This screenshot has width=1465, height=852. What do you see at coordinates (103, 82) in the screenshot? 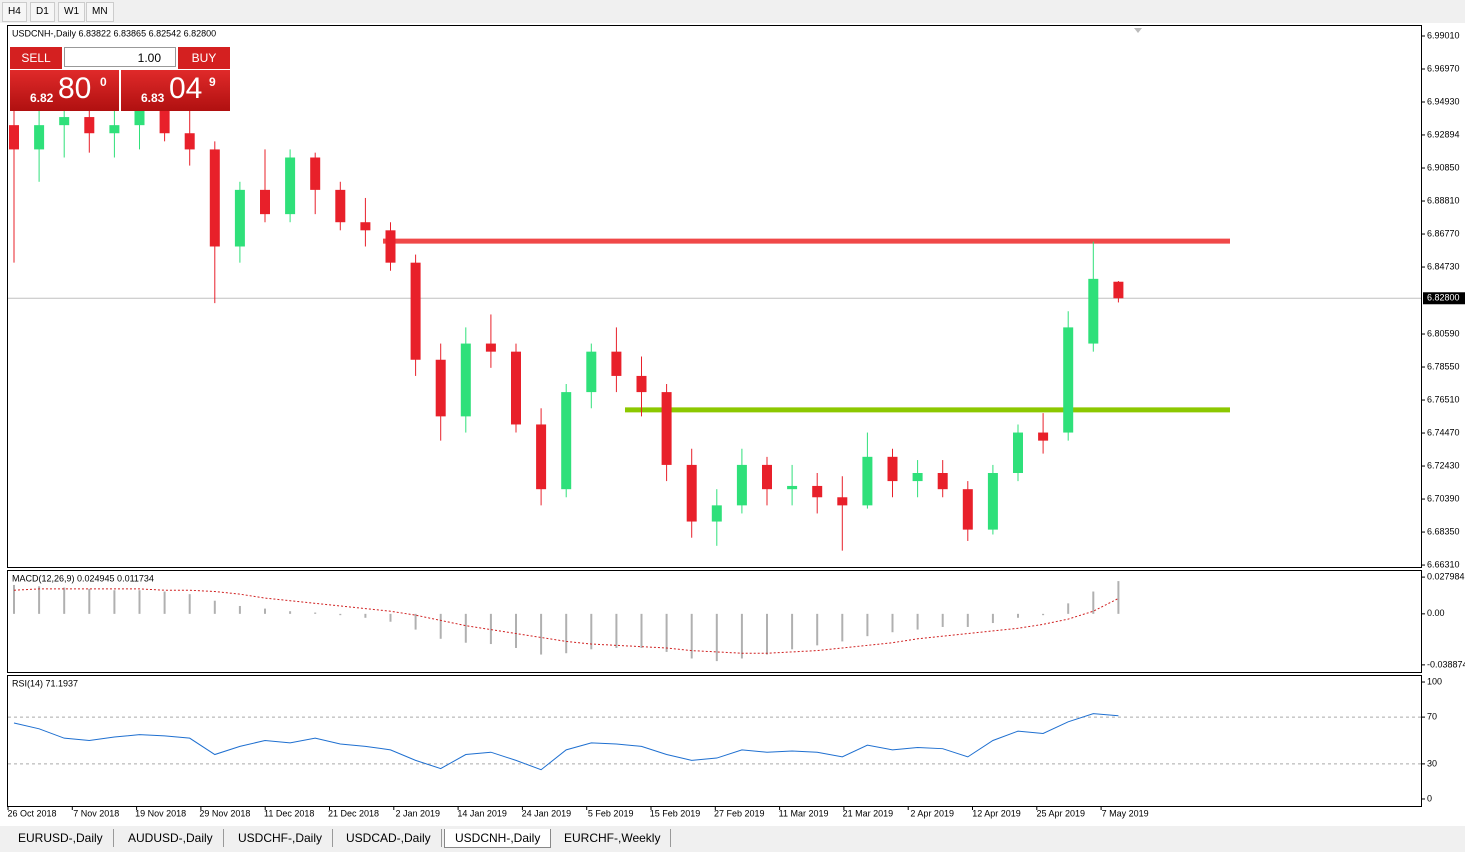
I see `sell-sup: 0` at bounding box center [103, 82].